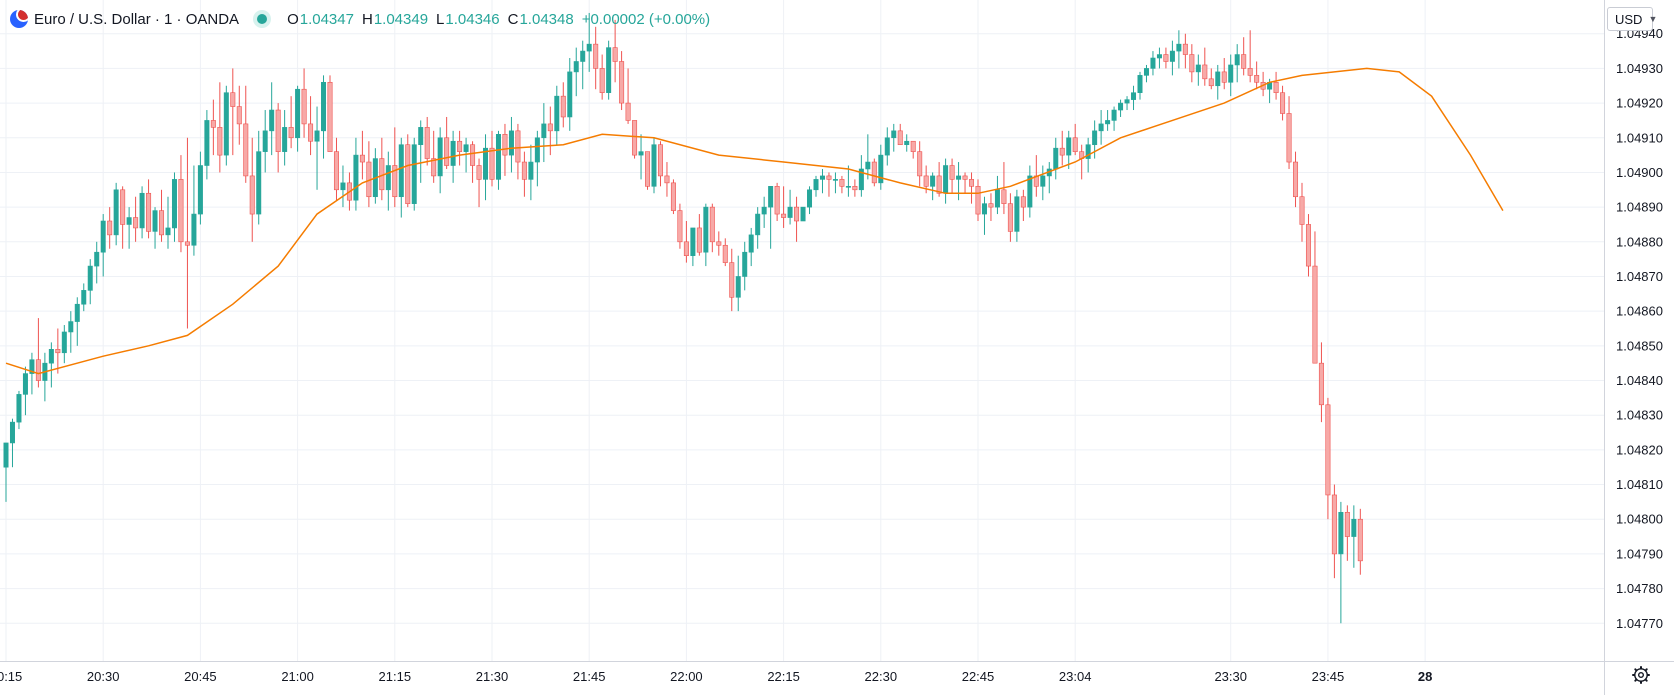  I want to click on chevron-down-icon: ▼, so click(1653, 19).